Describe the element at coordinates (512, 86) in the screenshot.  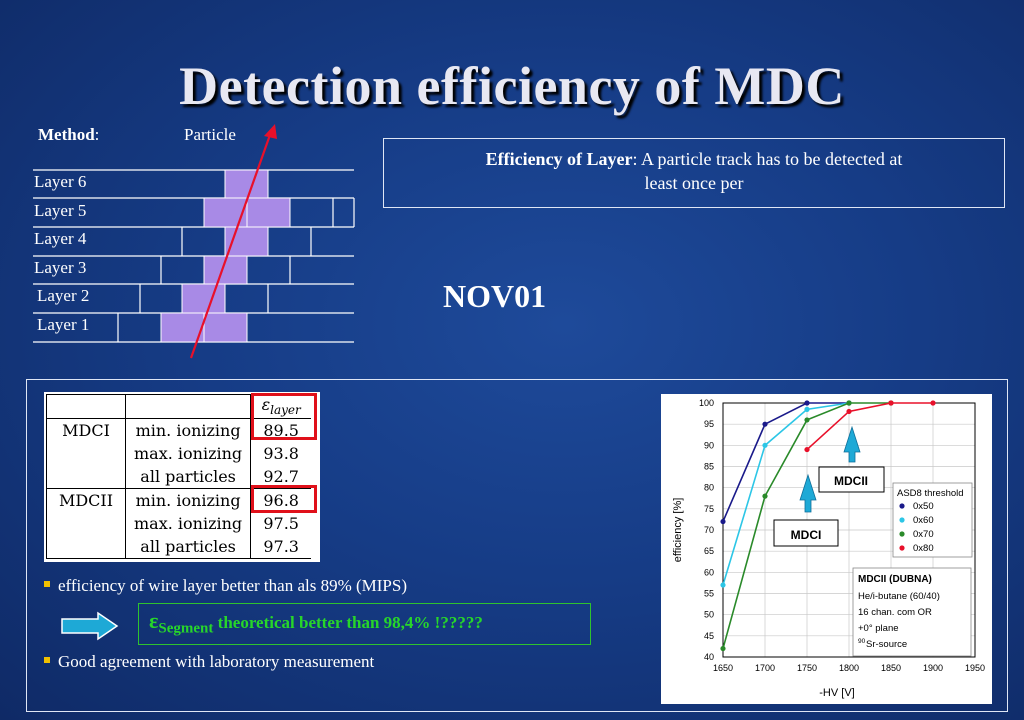
I see `page-title: Detection efficiency of MDC` at that location.